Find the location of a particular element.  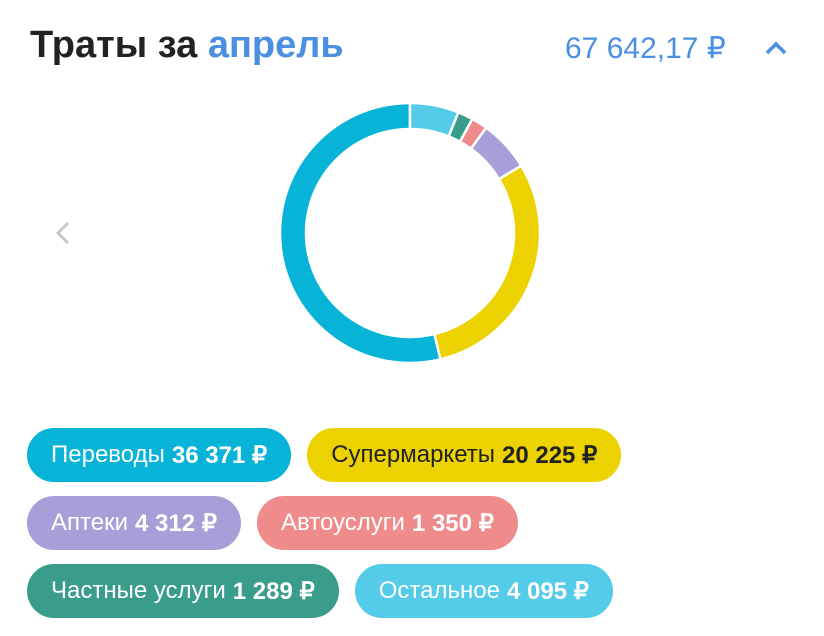

title: Траты за апрель is located at coordinates (187, 45).